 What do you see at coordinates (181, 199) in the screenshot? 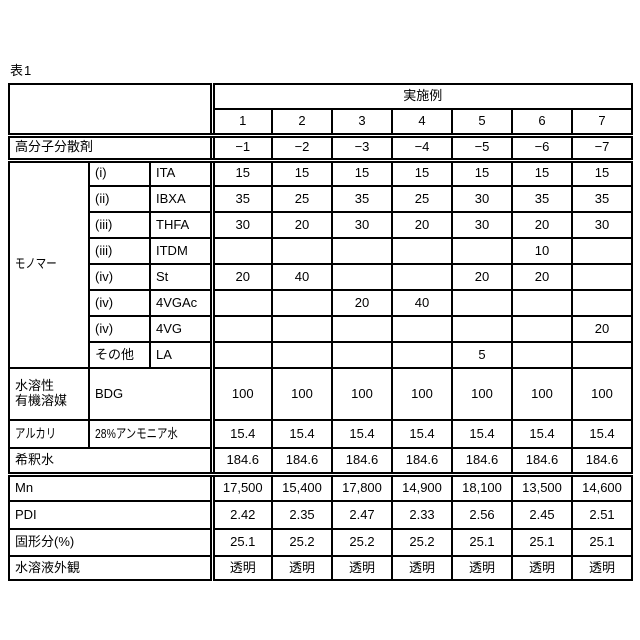
I see `monomer-name-cell: IBXA` at bounding box center [181, 199].